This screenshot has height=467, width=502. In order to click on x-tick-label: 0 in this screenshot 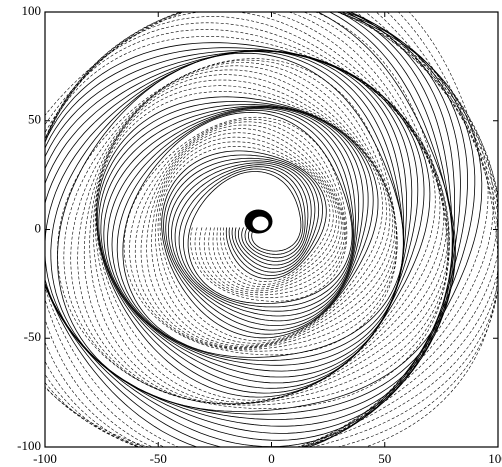, I will do `click(271, 458)`.